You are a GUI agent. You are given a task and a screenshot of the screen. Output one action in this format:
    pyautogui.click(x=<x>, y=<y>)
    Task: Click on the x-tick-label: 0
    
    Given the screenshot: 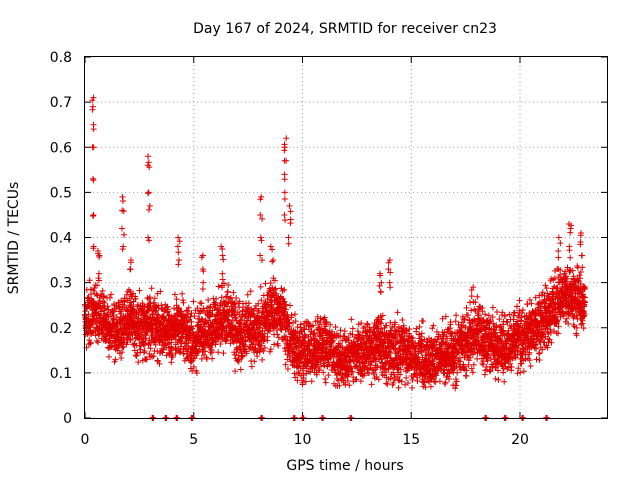 What is the action you would take?
    pyautogui.click(x=85, y=440)
    